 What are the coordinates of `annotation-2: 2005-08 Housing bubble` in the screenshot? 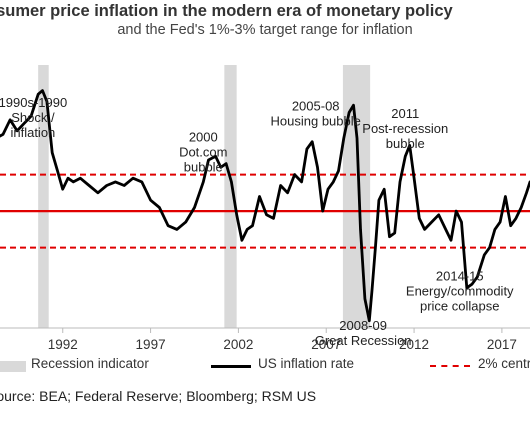 It's located at (316, 114).